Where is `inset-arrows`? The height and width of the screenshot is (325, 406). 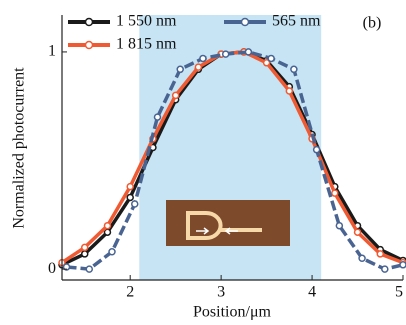
inset-arrows is located at coordinates (217, 231).